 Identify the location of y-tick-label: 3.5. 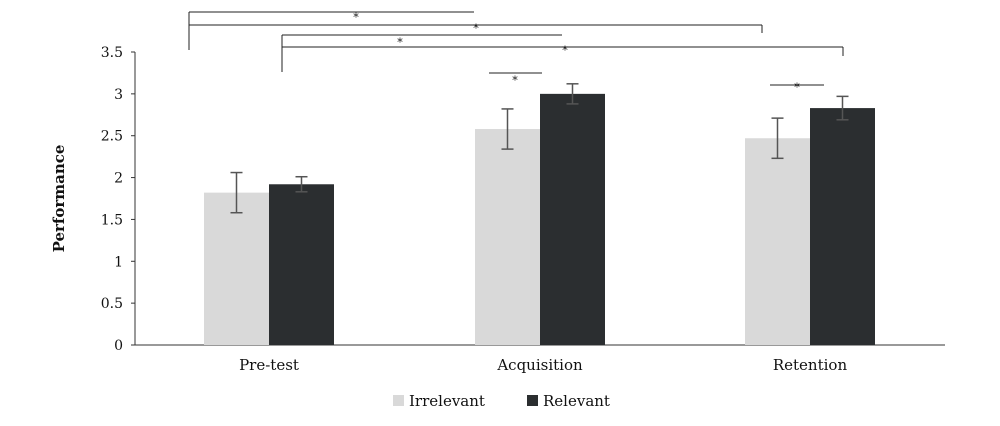
(112, 53).